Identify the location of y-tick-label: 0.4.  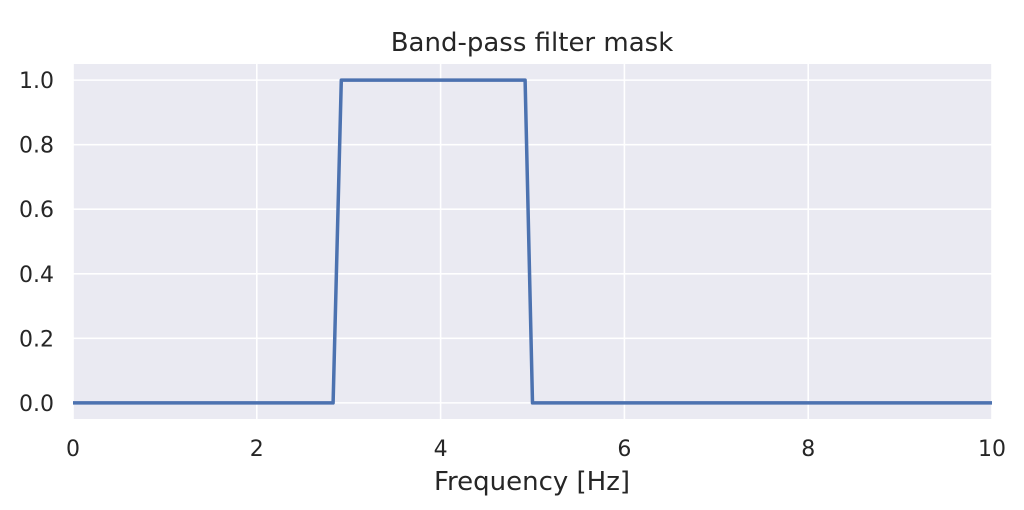
(36, 275).